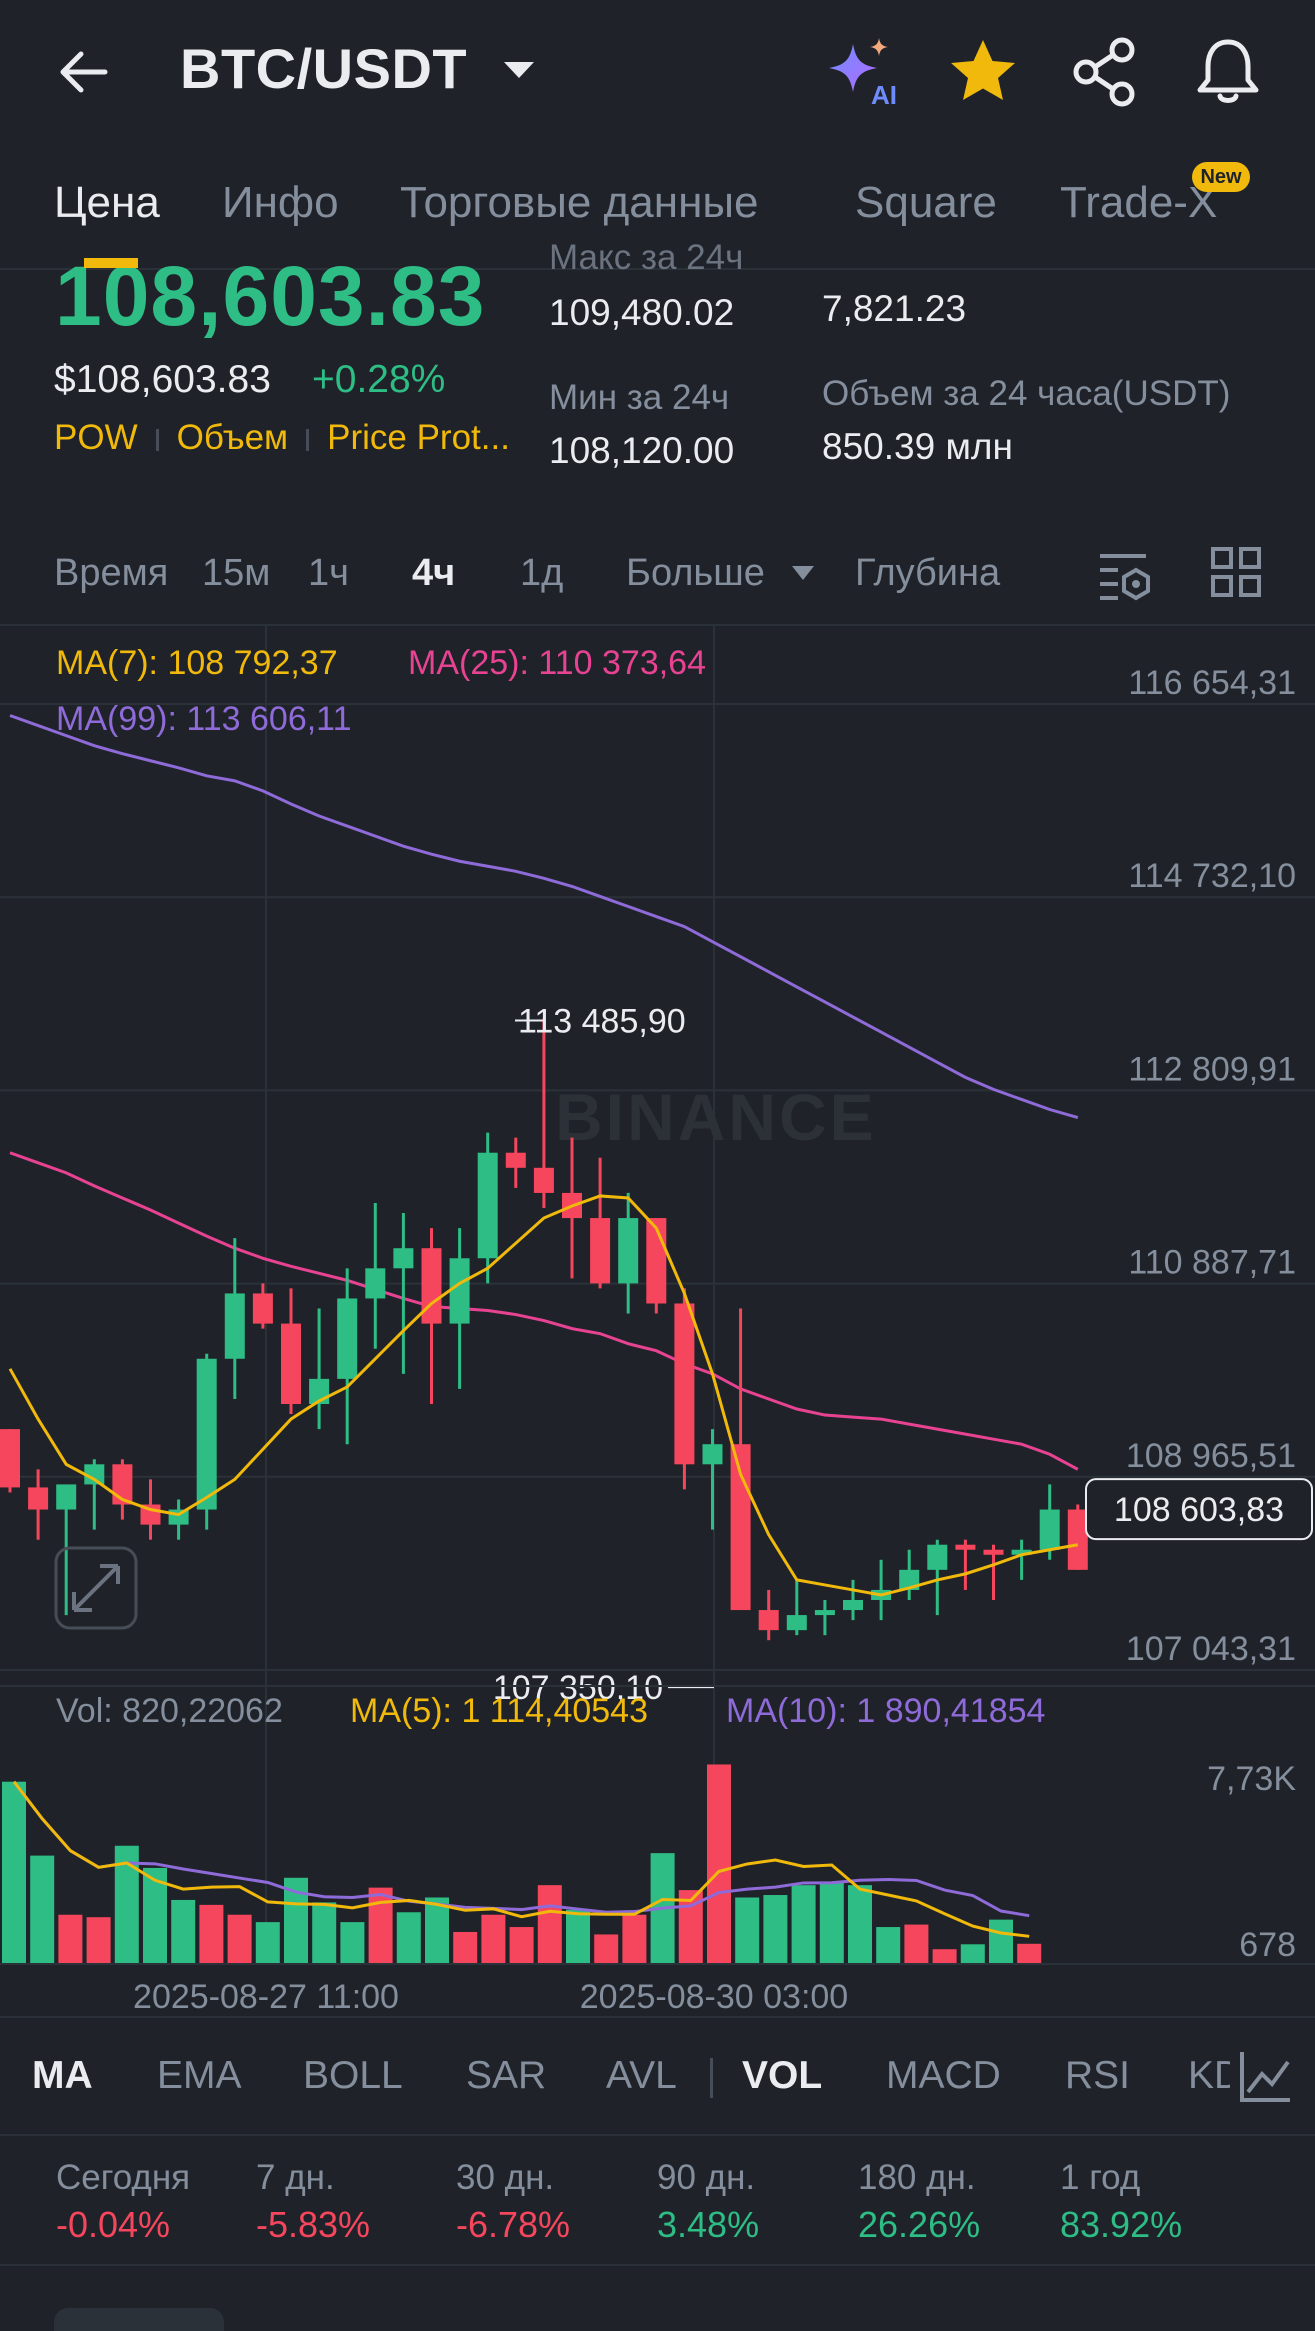 The height and width of the screenshot is (2331, 1315). Describe the element at coordinates (232, 437) in the screenshot. I see `tag-volume: Объем` at that location.